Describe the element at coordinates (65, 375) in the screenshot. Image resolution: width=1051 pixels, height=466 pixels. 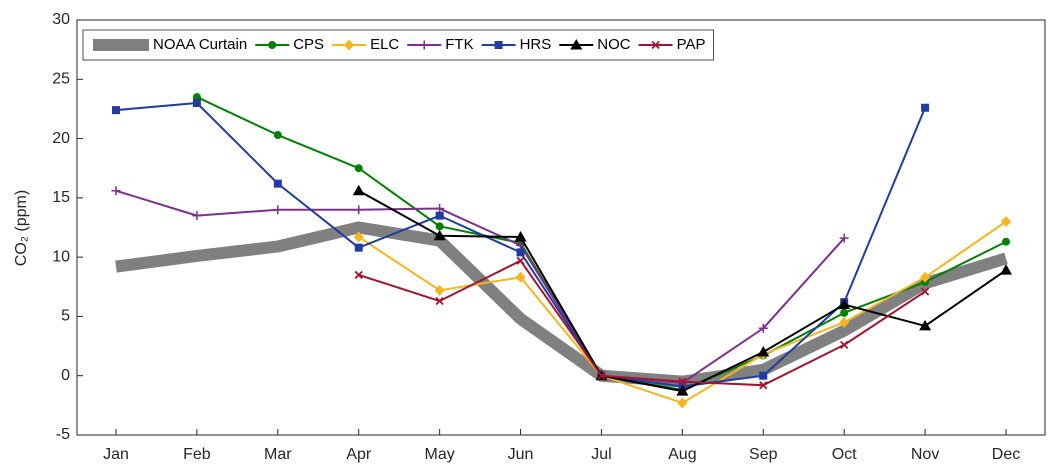
I see `y-tick-label: 0` at that location.